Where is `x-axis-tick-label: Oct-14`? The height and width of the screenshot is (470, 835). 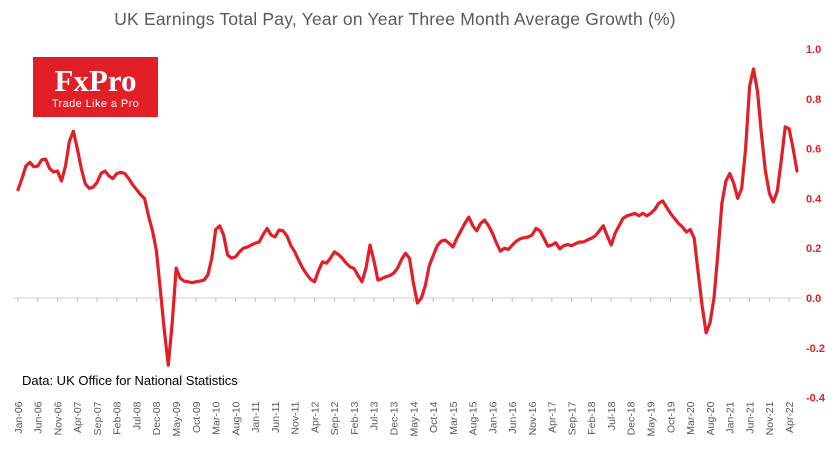 x-axis-tick-label: Oct-14 is located at coordinates (434, 417).